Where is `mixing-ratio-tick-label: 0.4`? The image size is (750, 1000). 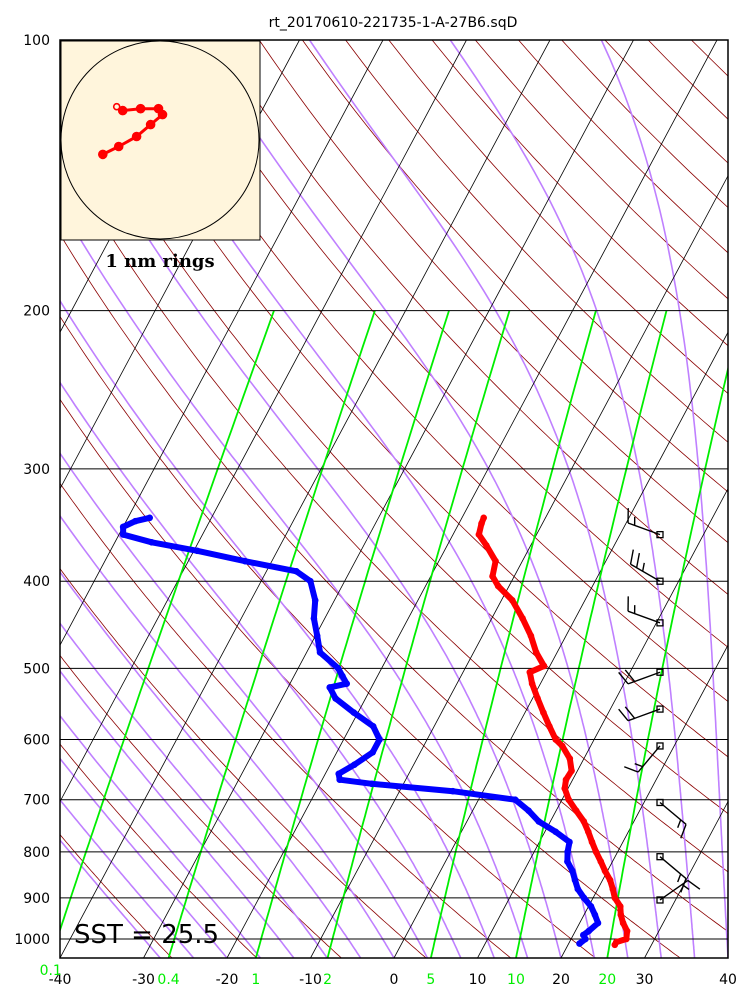
mixing-ratio-tick-label: 0.4 is located at coordinates (168, 980).